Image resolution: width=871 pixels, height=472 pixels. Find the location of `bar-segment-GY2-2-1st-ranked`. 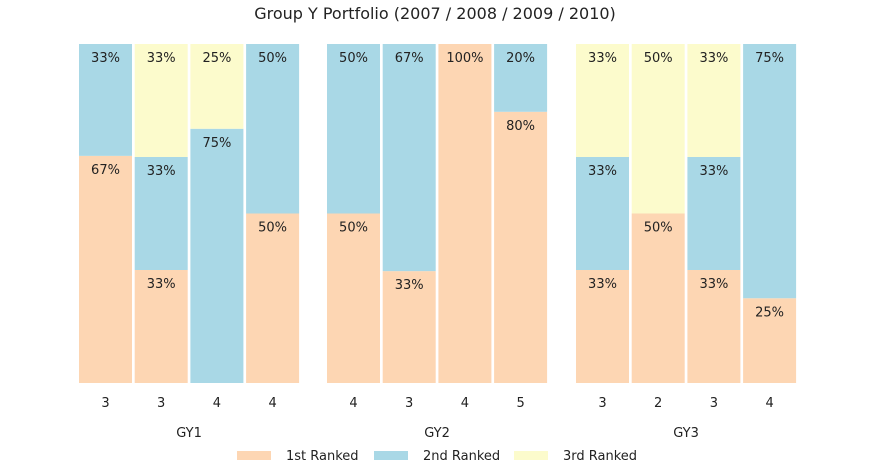

bar-segment-GY2-2-1st-ranked is located at coordinates (409, 327).